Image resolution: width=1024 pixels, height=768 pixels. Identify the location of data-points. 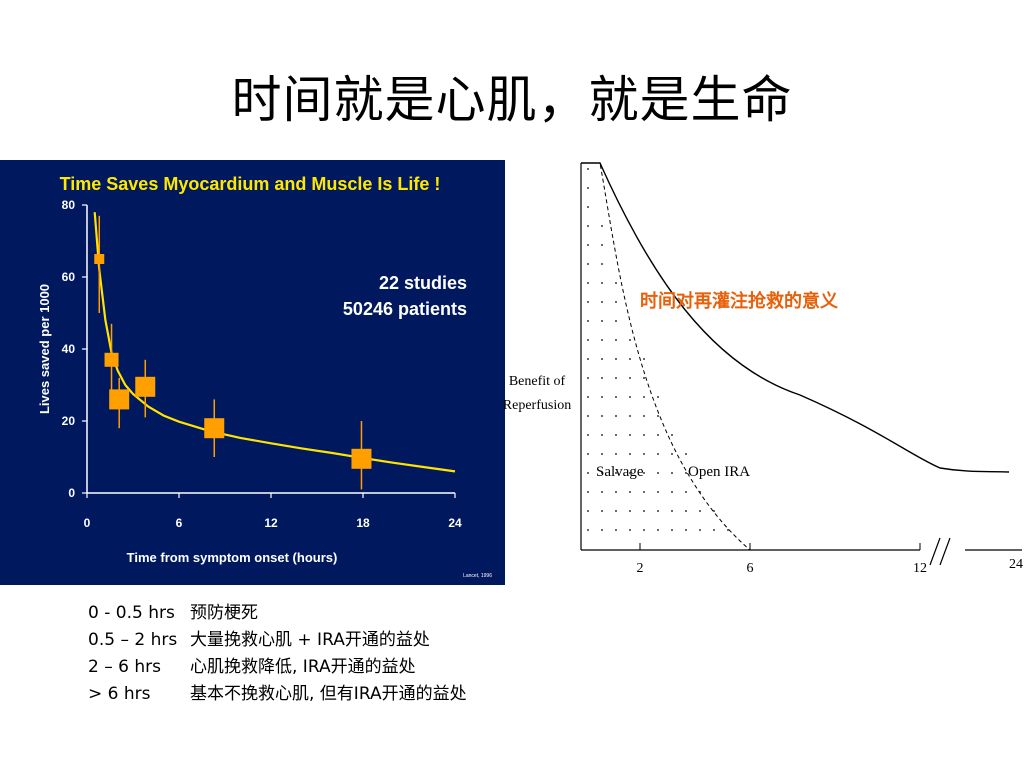
(233, 352).